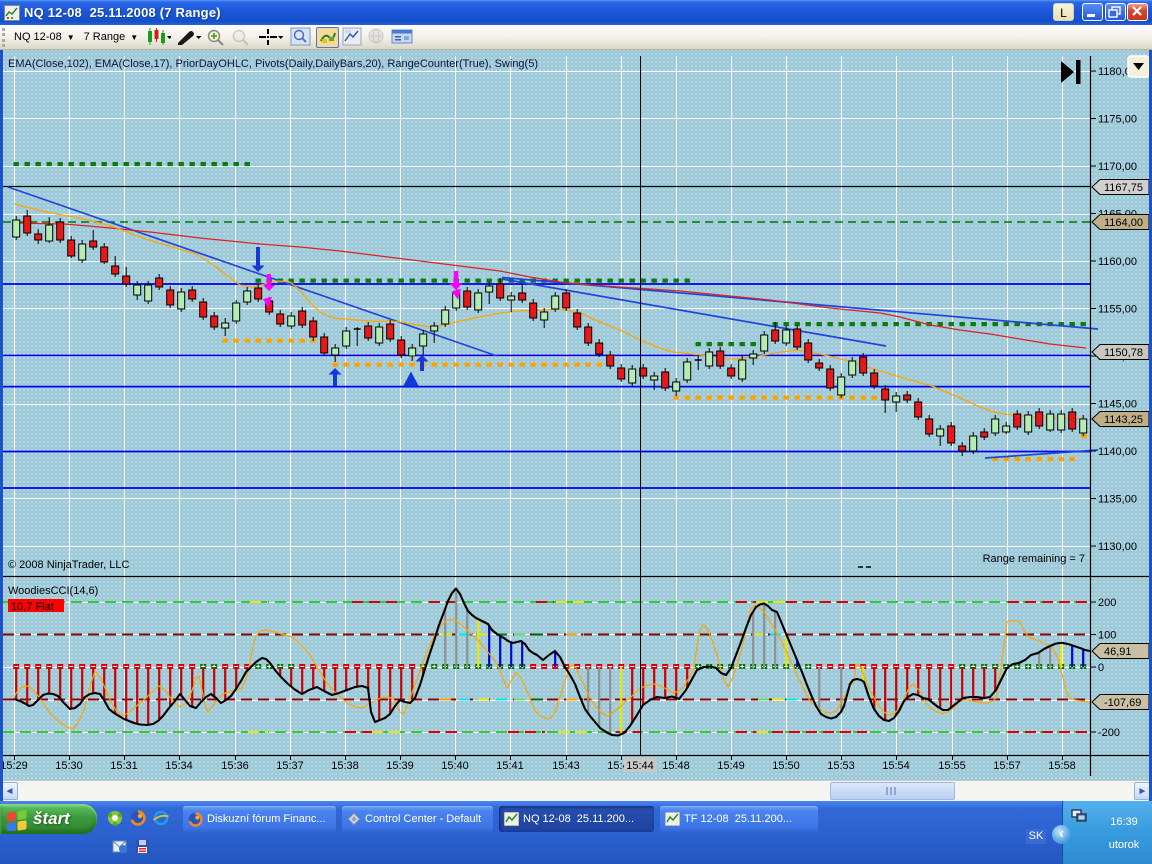 This screenshot has width=1152, height=864. Describe the element at coordinates (1117, 452) in the screenshot. I see `svg-text: 1140,00` at that location.